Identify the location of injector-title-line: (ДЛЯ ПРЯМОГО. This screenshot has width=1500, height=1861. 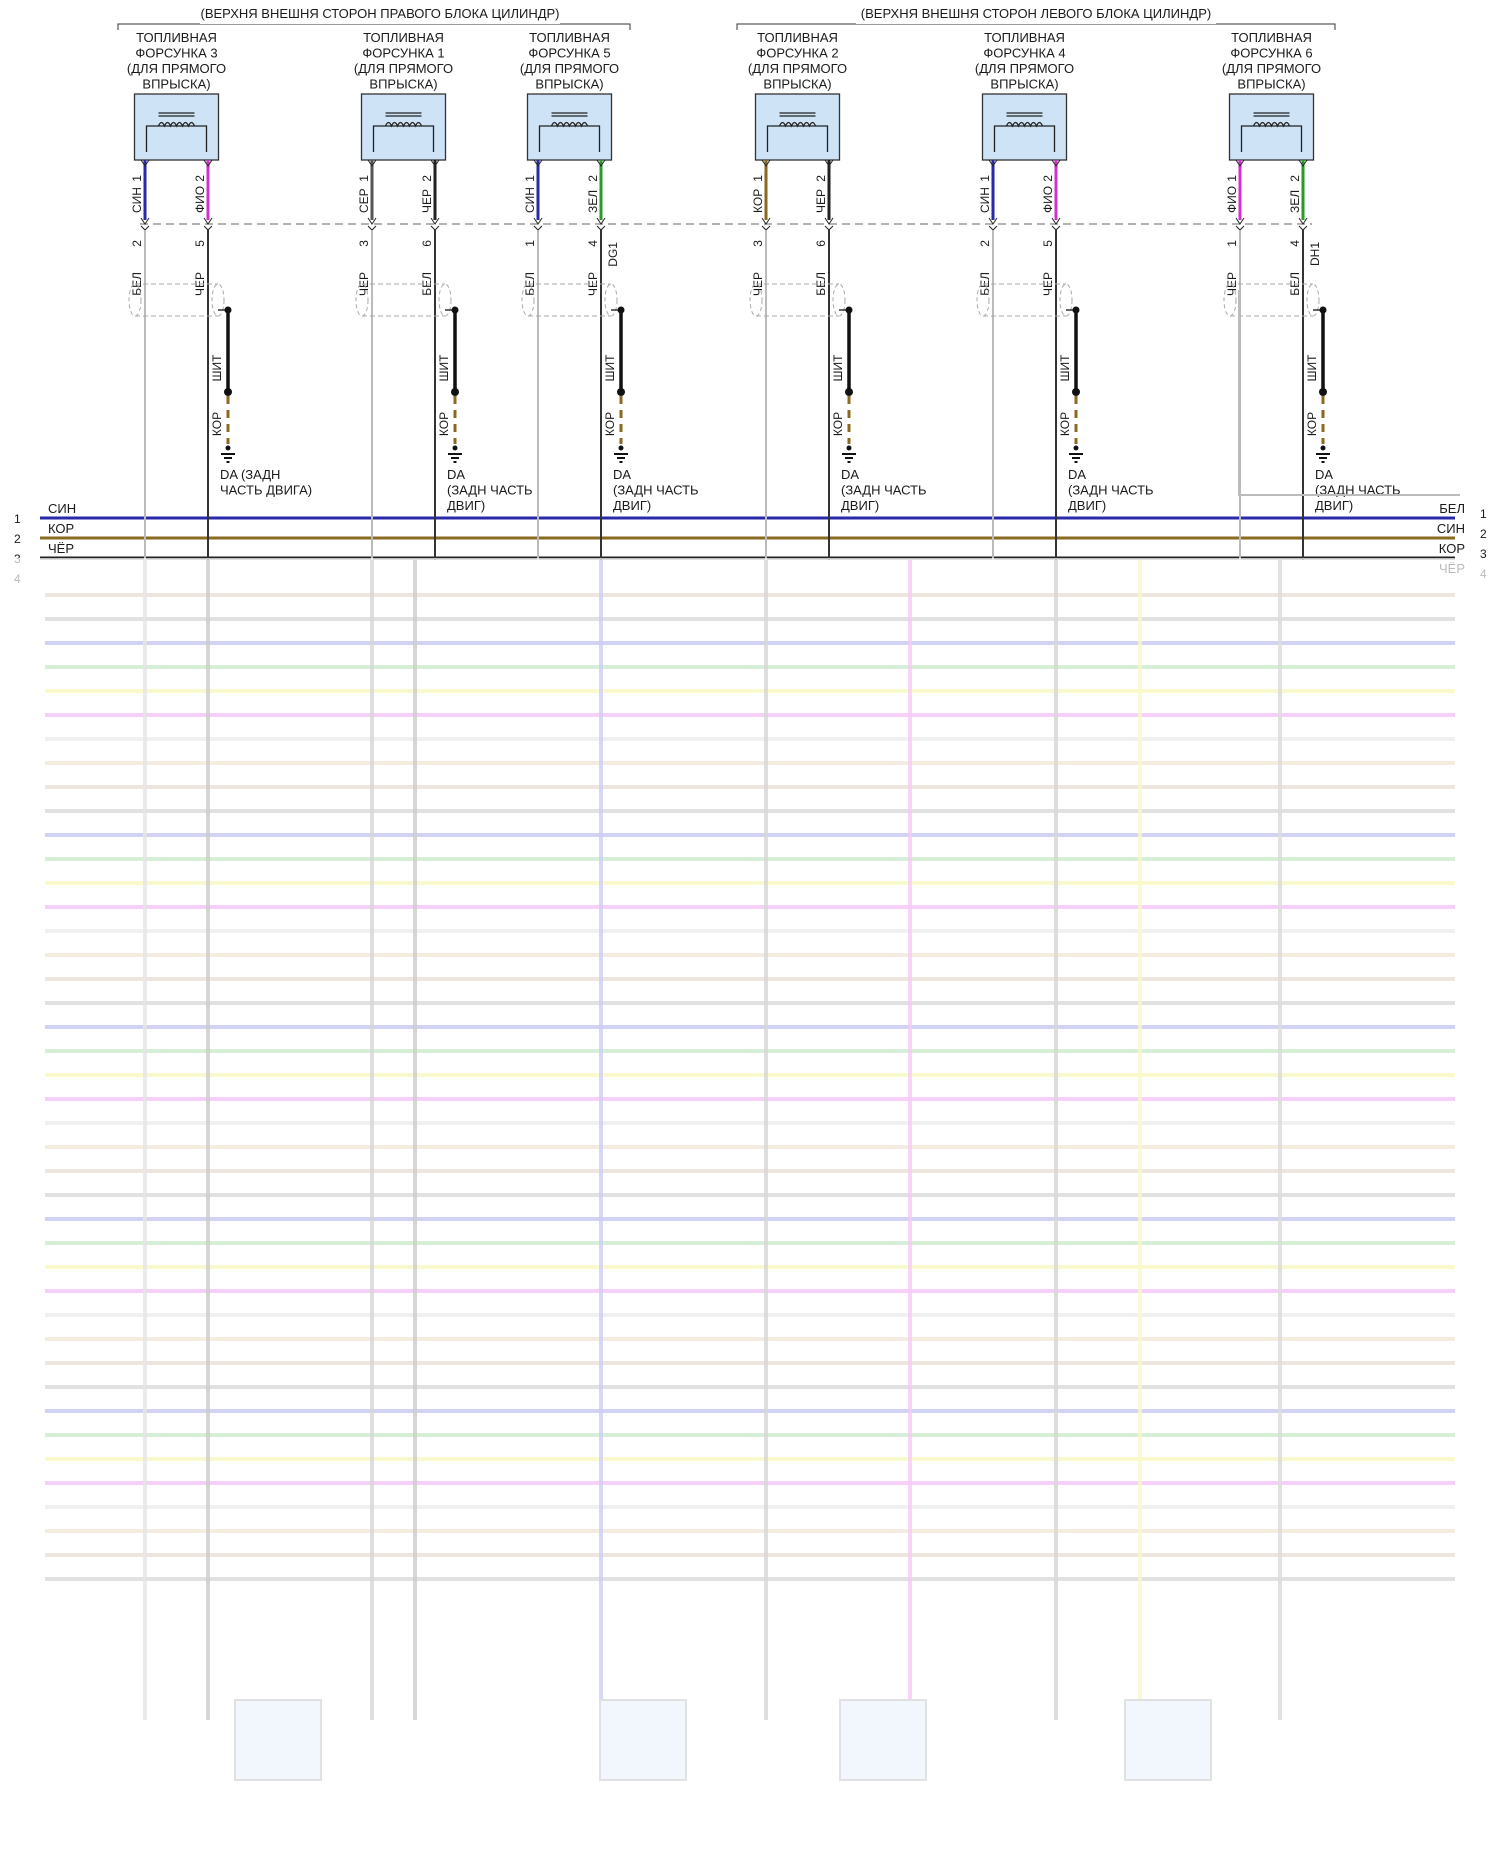
(1024, 68).